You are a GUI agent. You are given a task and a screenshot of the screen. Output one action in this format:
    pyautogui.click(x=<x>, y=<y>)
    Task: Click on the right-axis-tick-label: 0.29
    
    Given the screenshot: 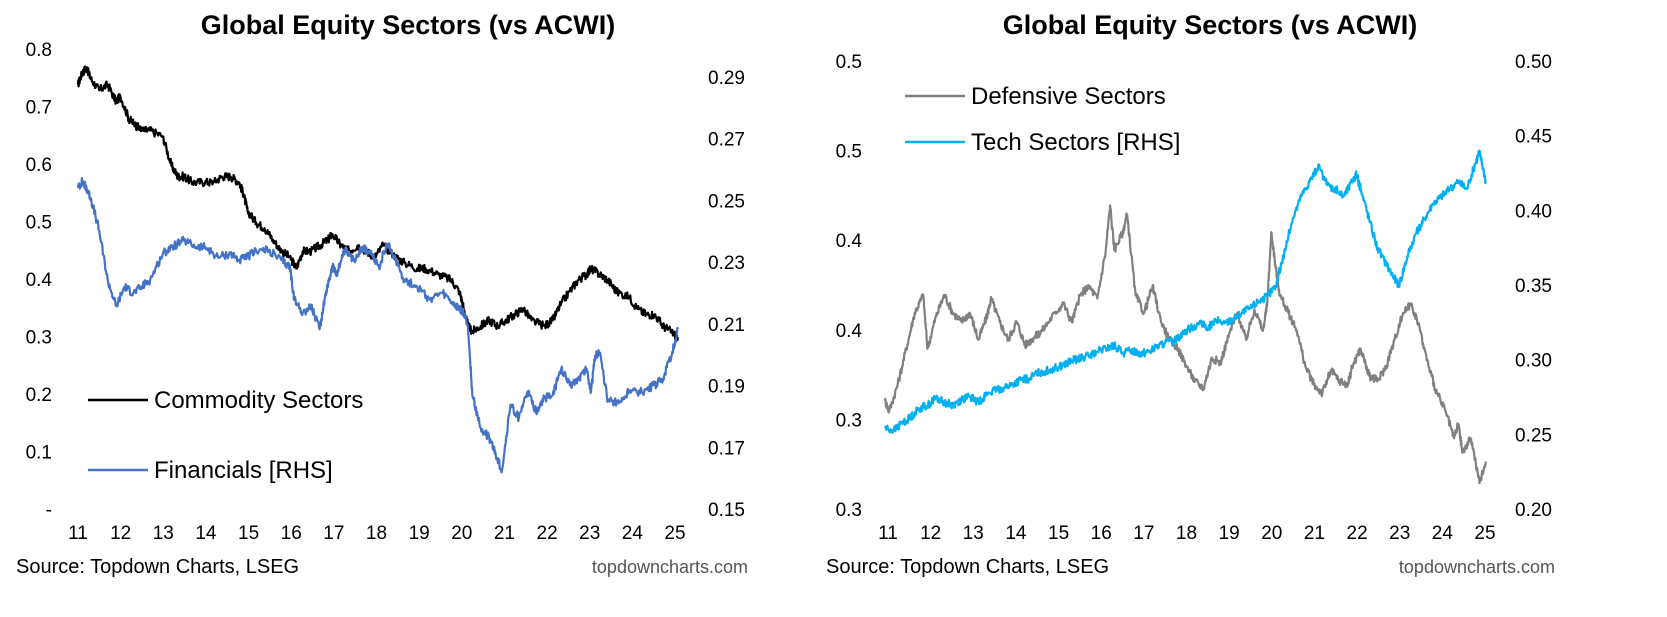 What is the action you would take?
    pyautogui.click(x=726, y=78)
    